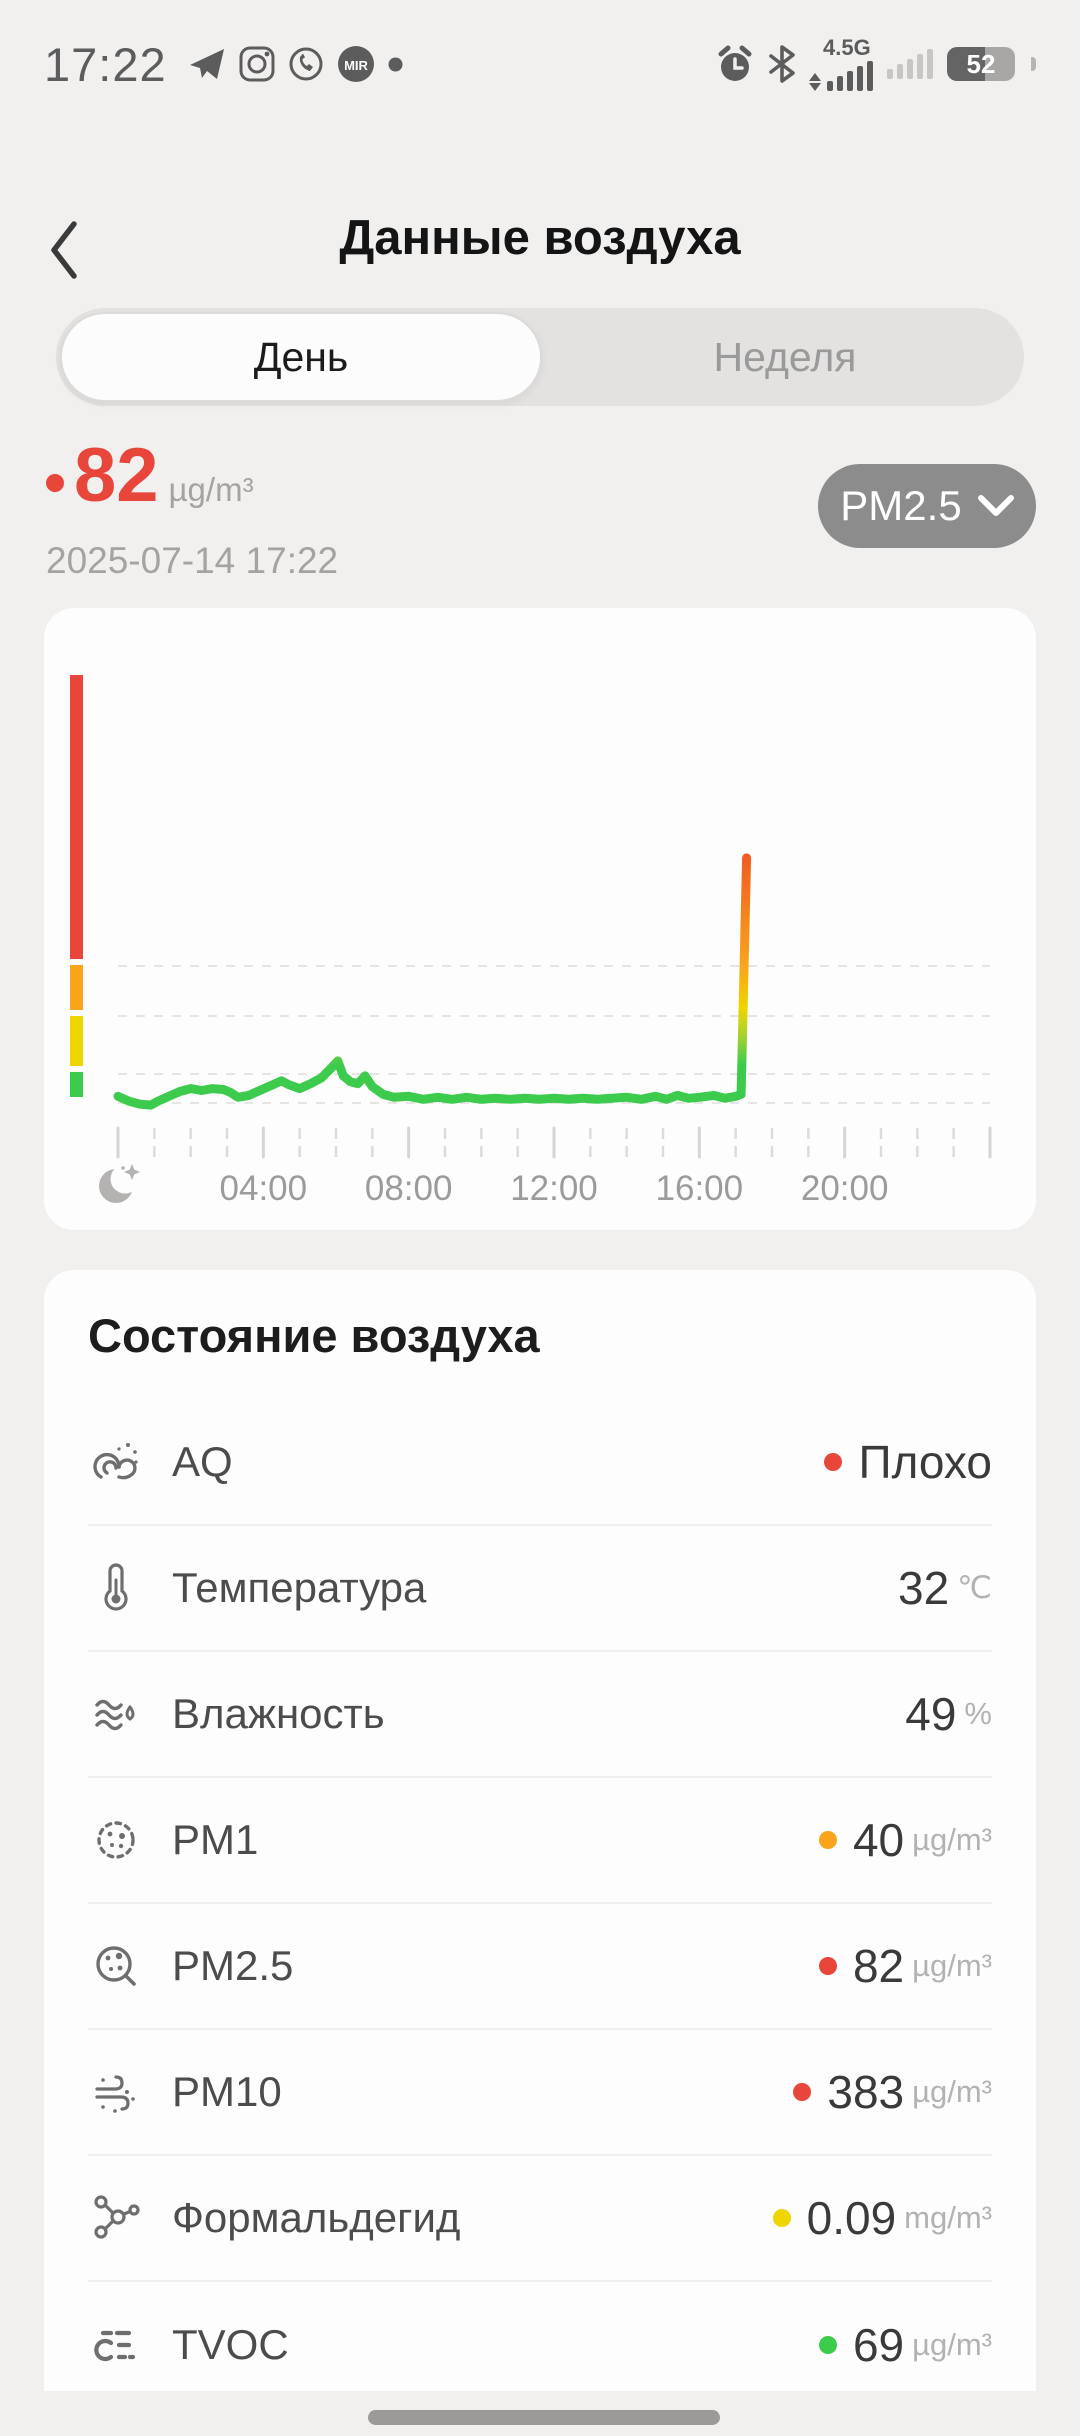 This screenshot has width=1080, height=2436. What do you see at coordinates (540, 2336) in the screenshot?
I see `air-state-row-tvoc: TVOC 69 µg/m³` at bounding box center [540, 2336].